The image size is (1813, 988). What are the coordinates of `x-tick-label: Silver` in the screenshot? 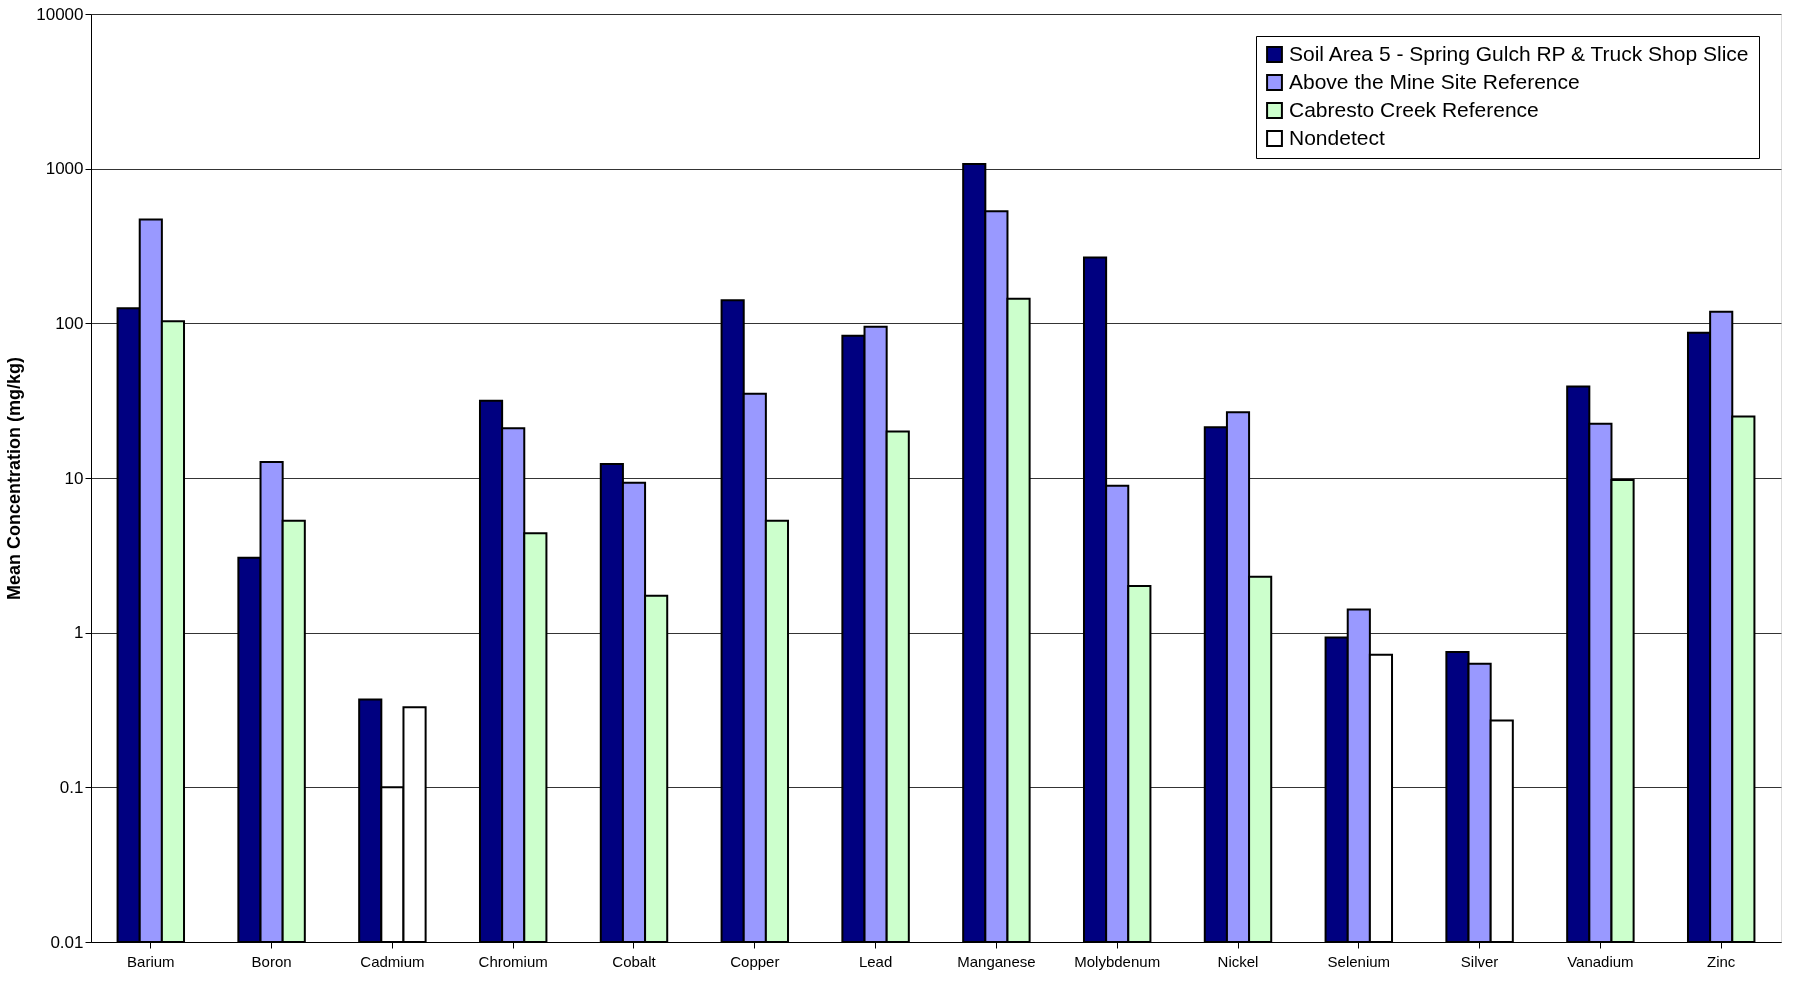 It's located at (1479, 961).